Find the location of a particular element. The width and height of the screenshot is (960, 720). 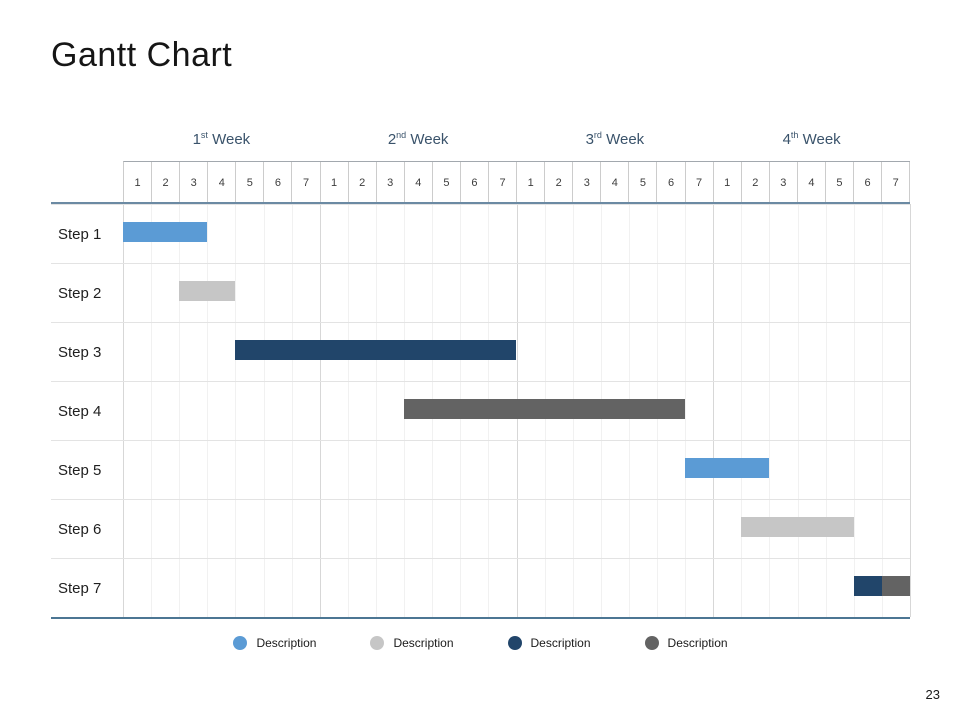

week-label: 4th Week is located at coordinates (811, 139).